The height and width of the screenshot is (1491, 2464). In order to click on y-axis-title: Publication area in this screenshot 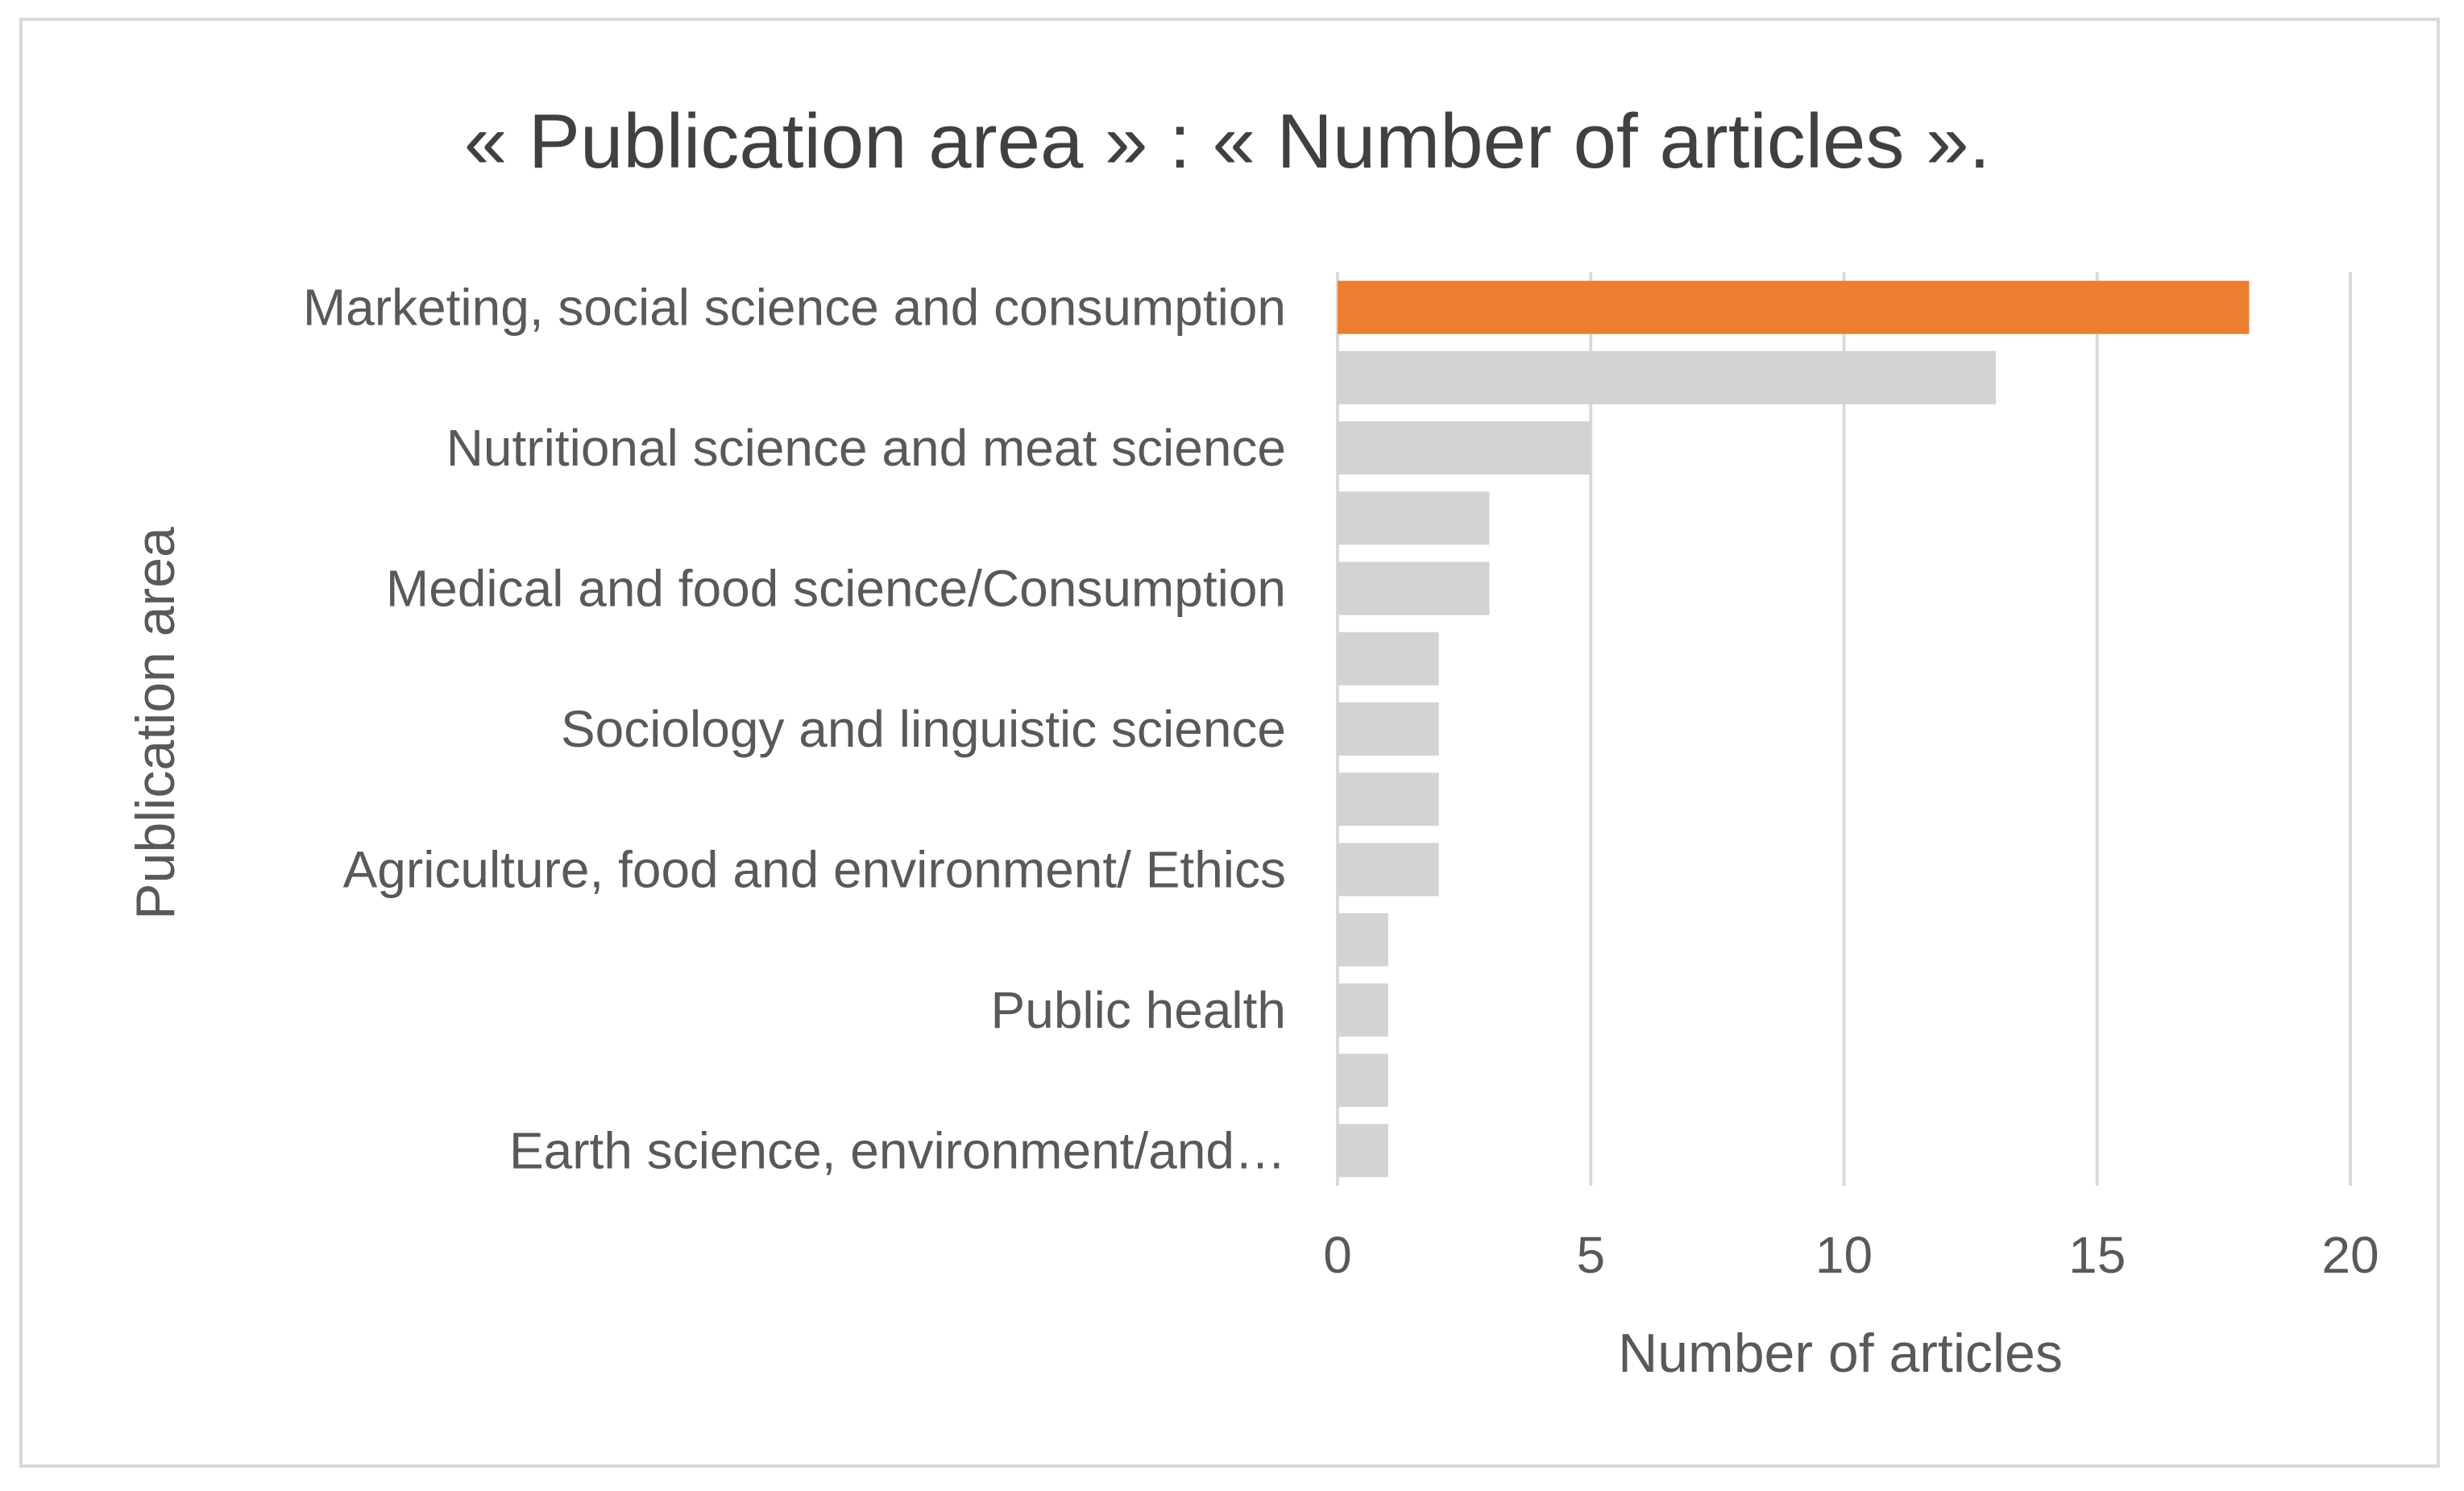, I will do `click(155, 724)`.